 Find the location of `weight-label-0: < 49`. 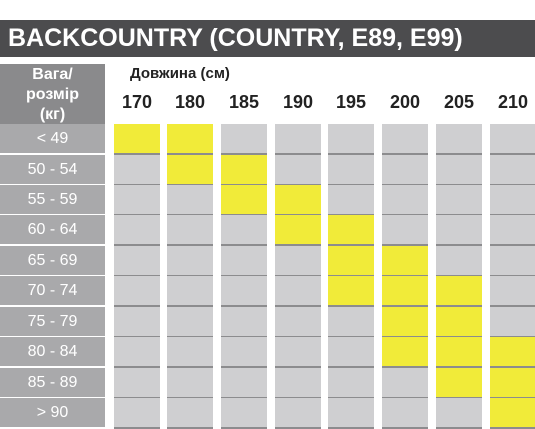

weight-label-0: < 49 is located at coordinates (52, 138).